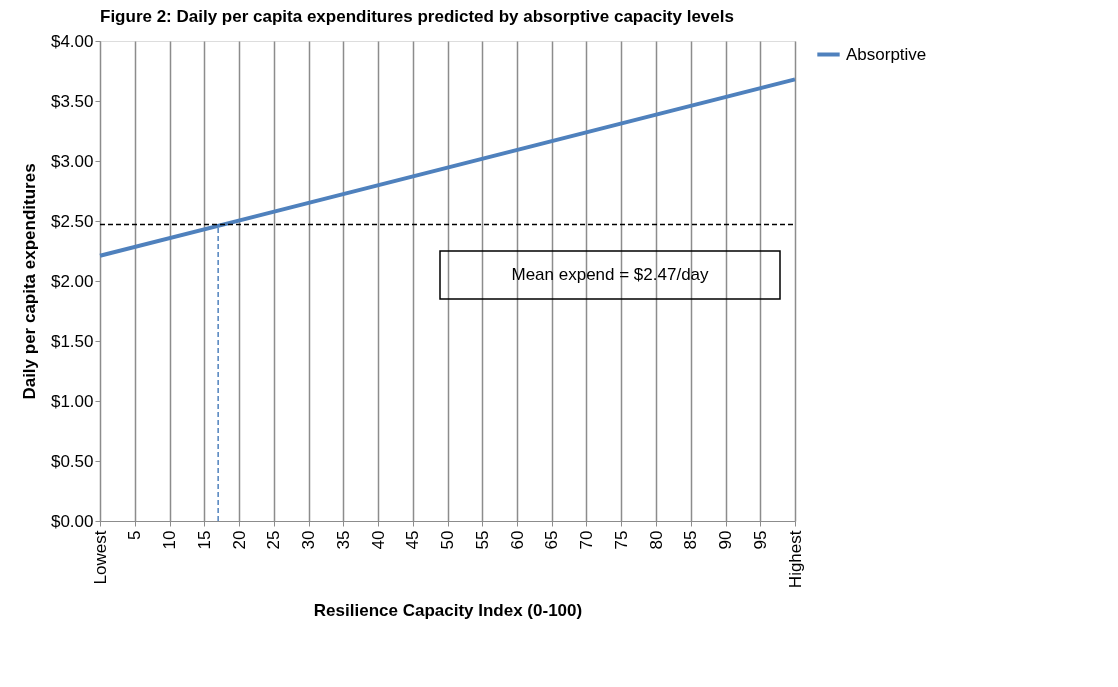  Describe the element at coordinates (417, 16) in the screenshot. I see `chart-title: Figure 2: Daily per capita expenditures predicted by absorptive capacity levels` at that location.